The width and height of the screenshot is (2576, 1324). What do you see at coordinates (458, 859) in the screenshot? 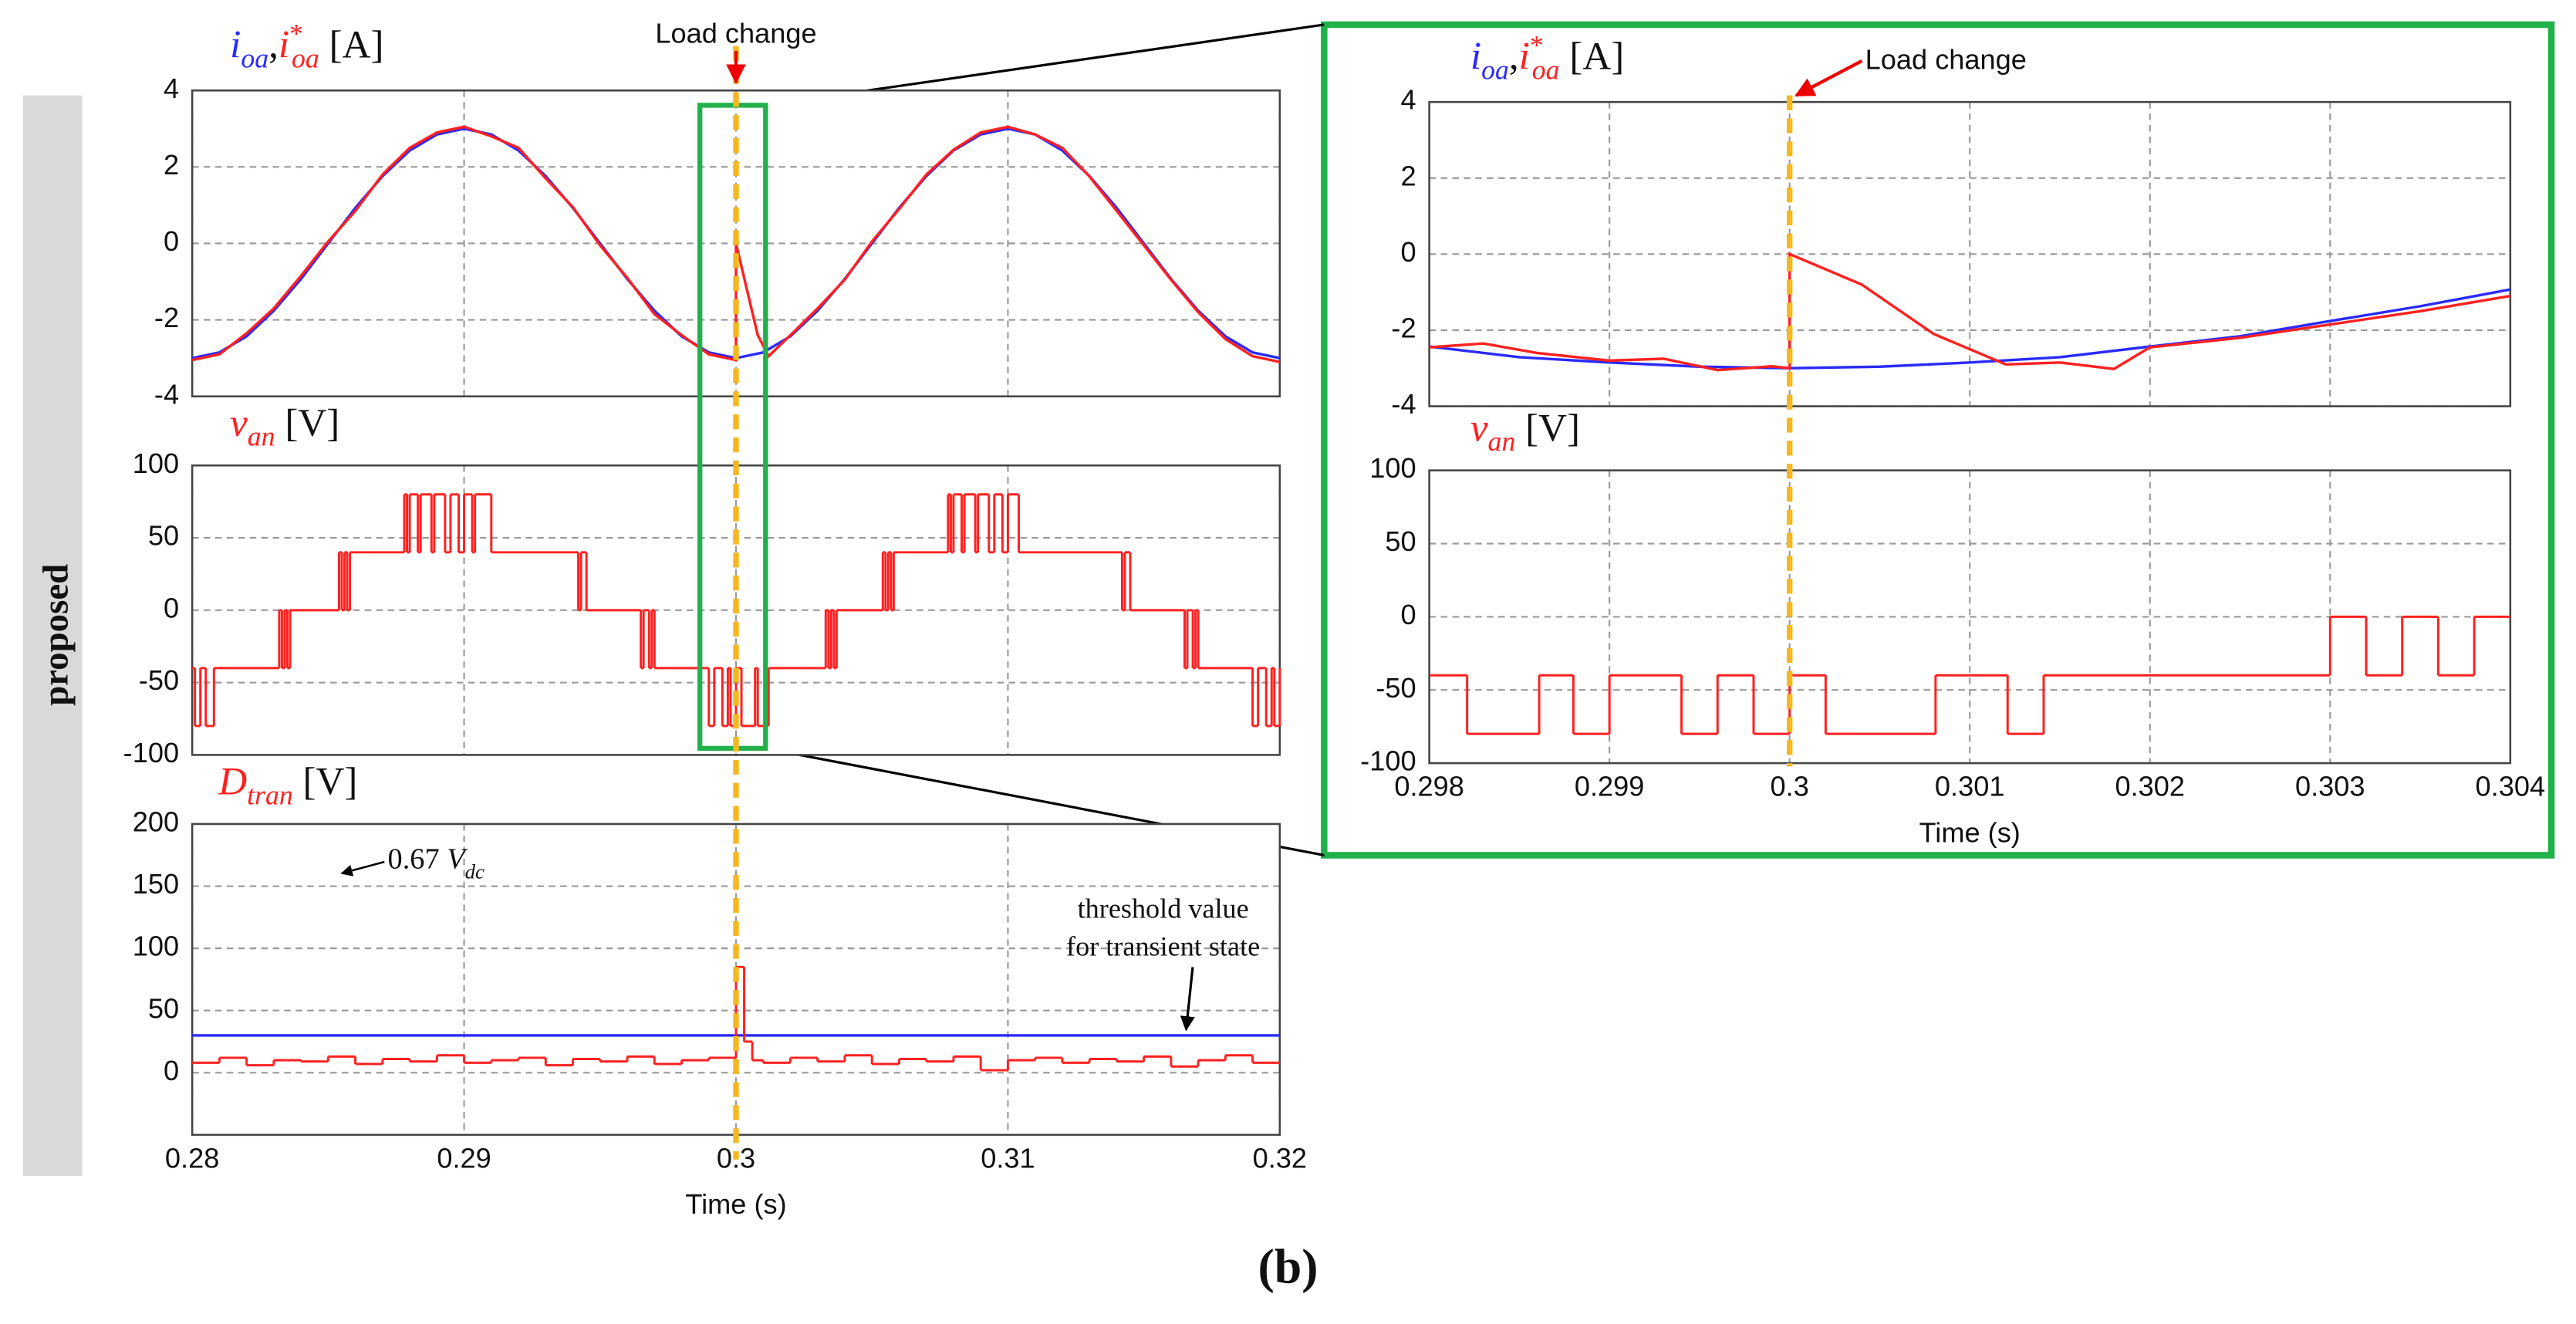
I see `label-part: V` at bounding box center [458, 859].